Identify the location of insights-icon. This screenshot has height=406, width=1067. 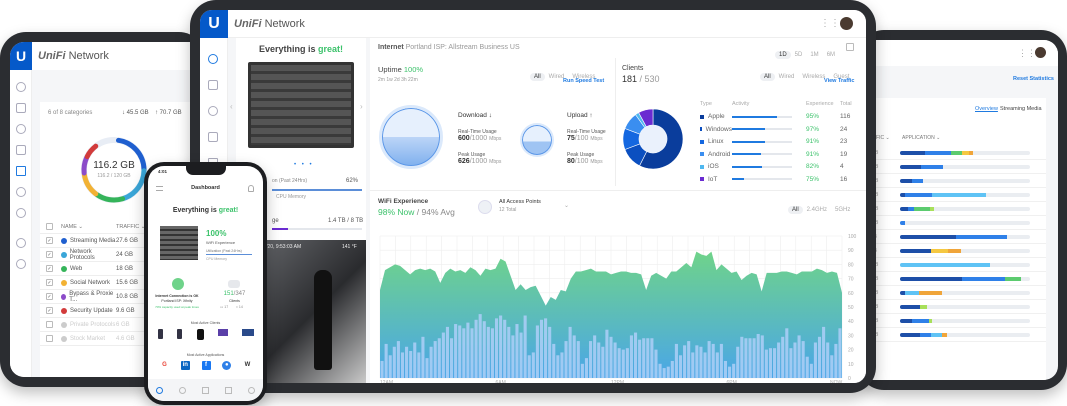
(21, 192).